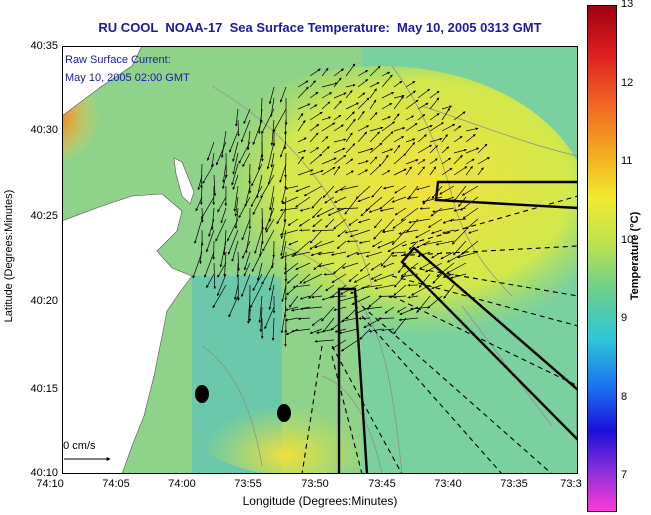  Describe the element at coordinates (116, 484) in the screenshot. I see `x-tick-label: 74:05` at that location.